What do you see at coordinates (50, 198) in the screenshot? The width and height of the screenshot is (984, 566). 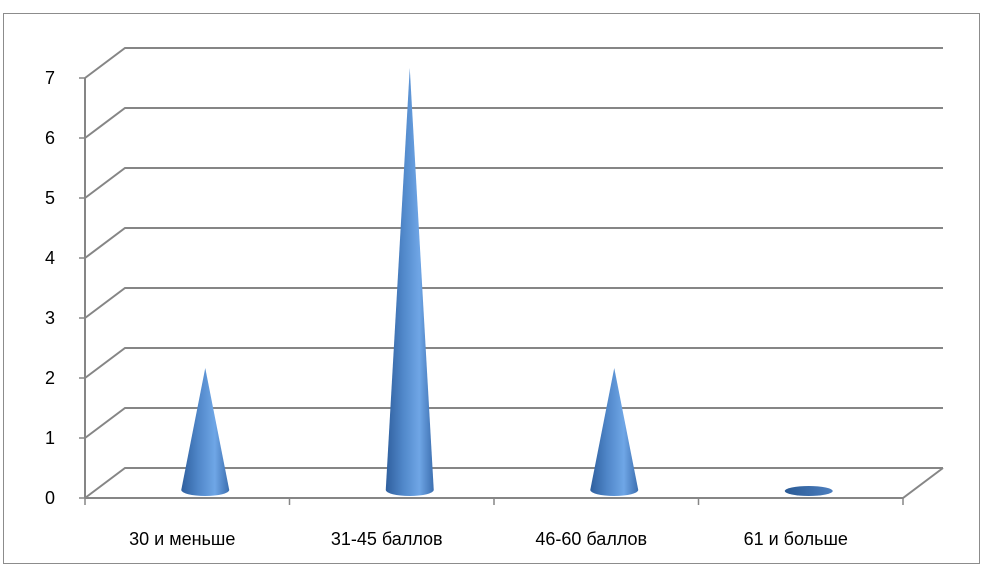 I see `y-tick-label: 5` at bounding box center [50, 198].